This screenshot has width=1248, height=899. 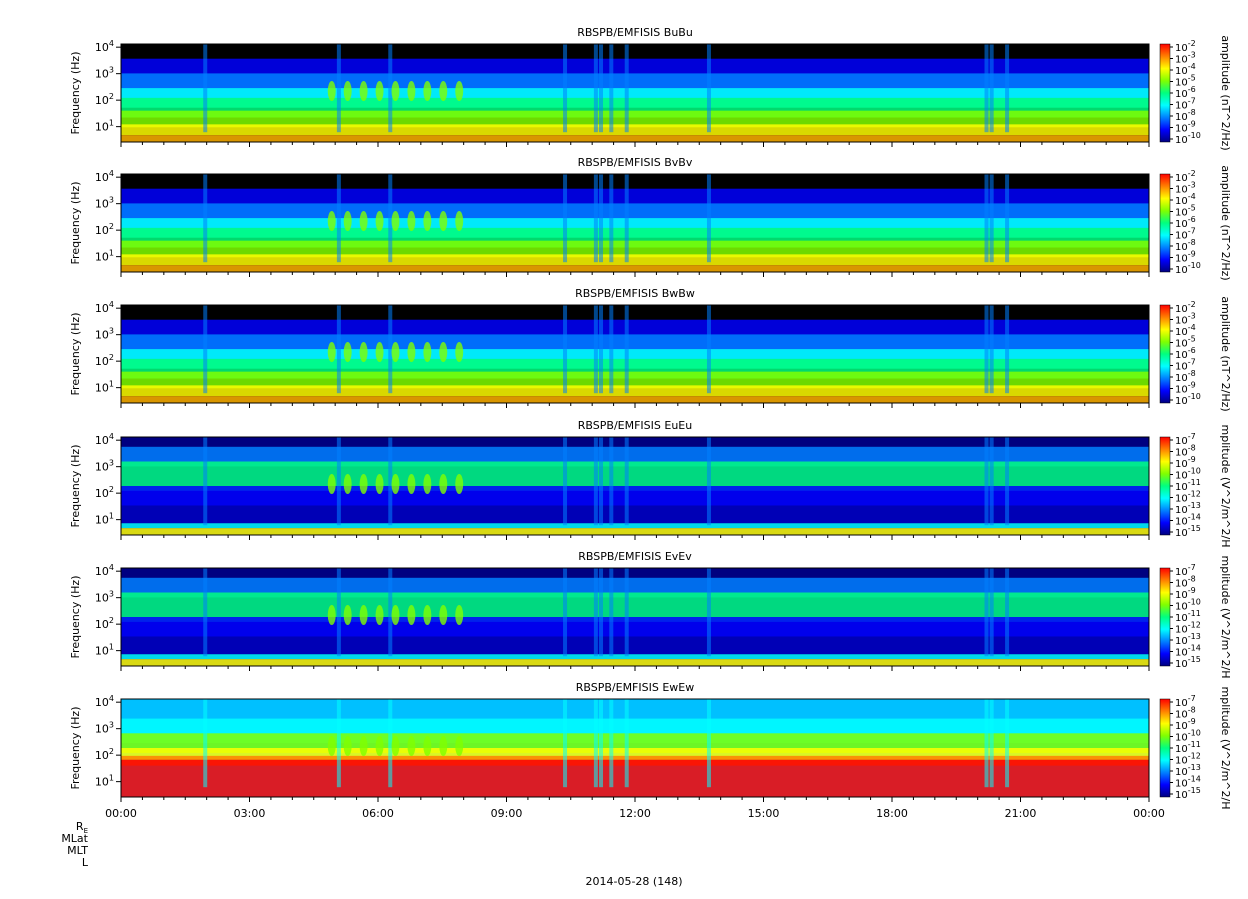 I want to click on colorbar-tick-label: 10⁻¹¹, so click(x=1188, y=616).